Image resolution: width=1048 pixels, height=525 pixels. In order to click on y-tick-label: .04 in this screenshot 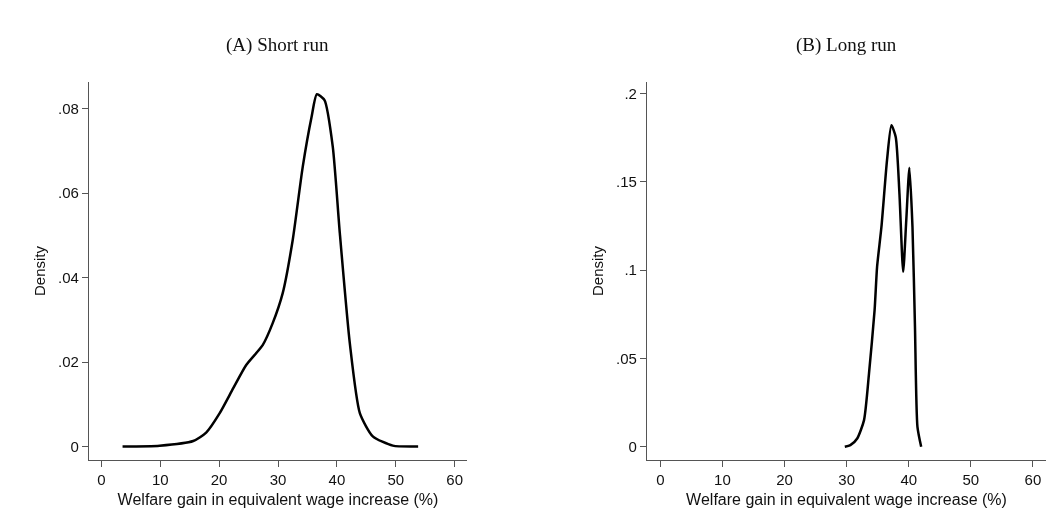, I will do `click(68, 277)`.